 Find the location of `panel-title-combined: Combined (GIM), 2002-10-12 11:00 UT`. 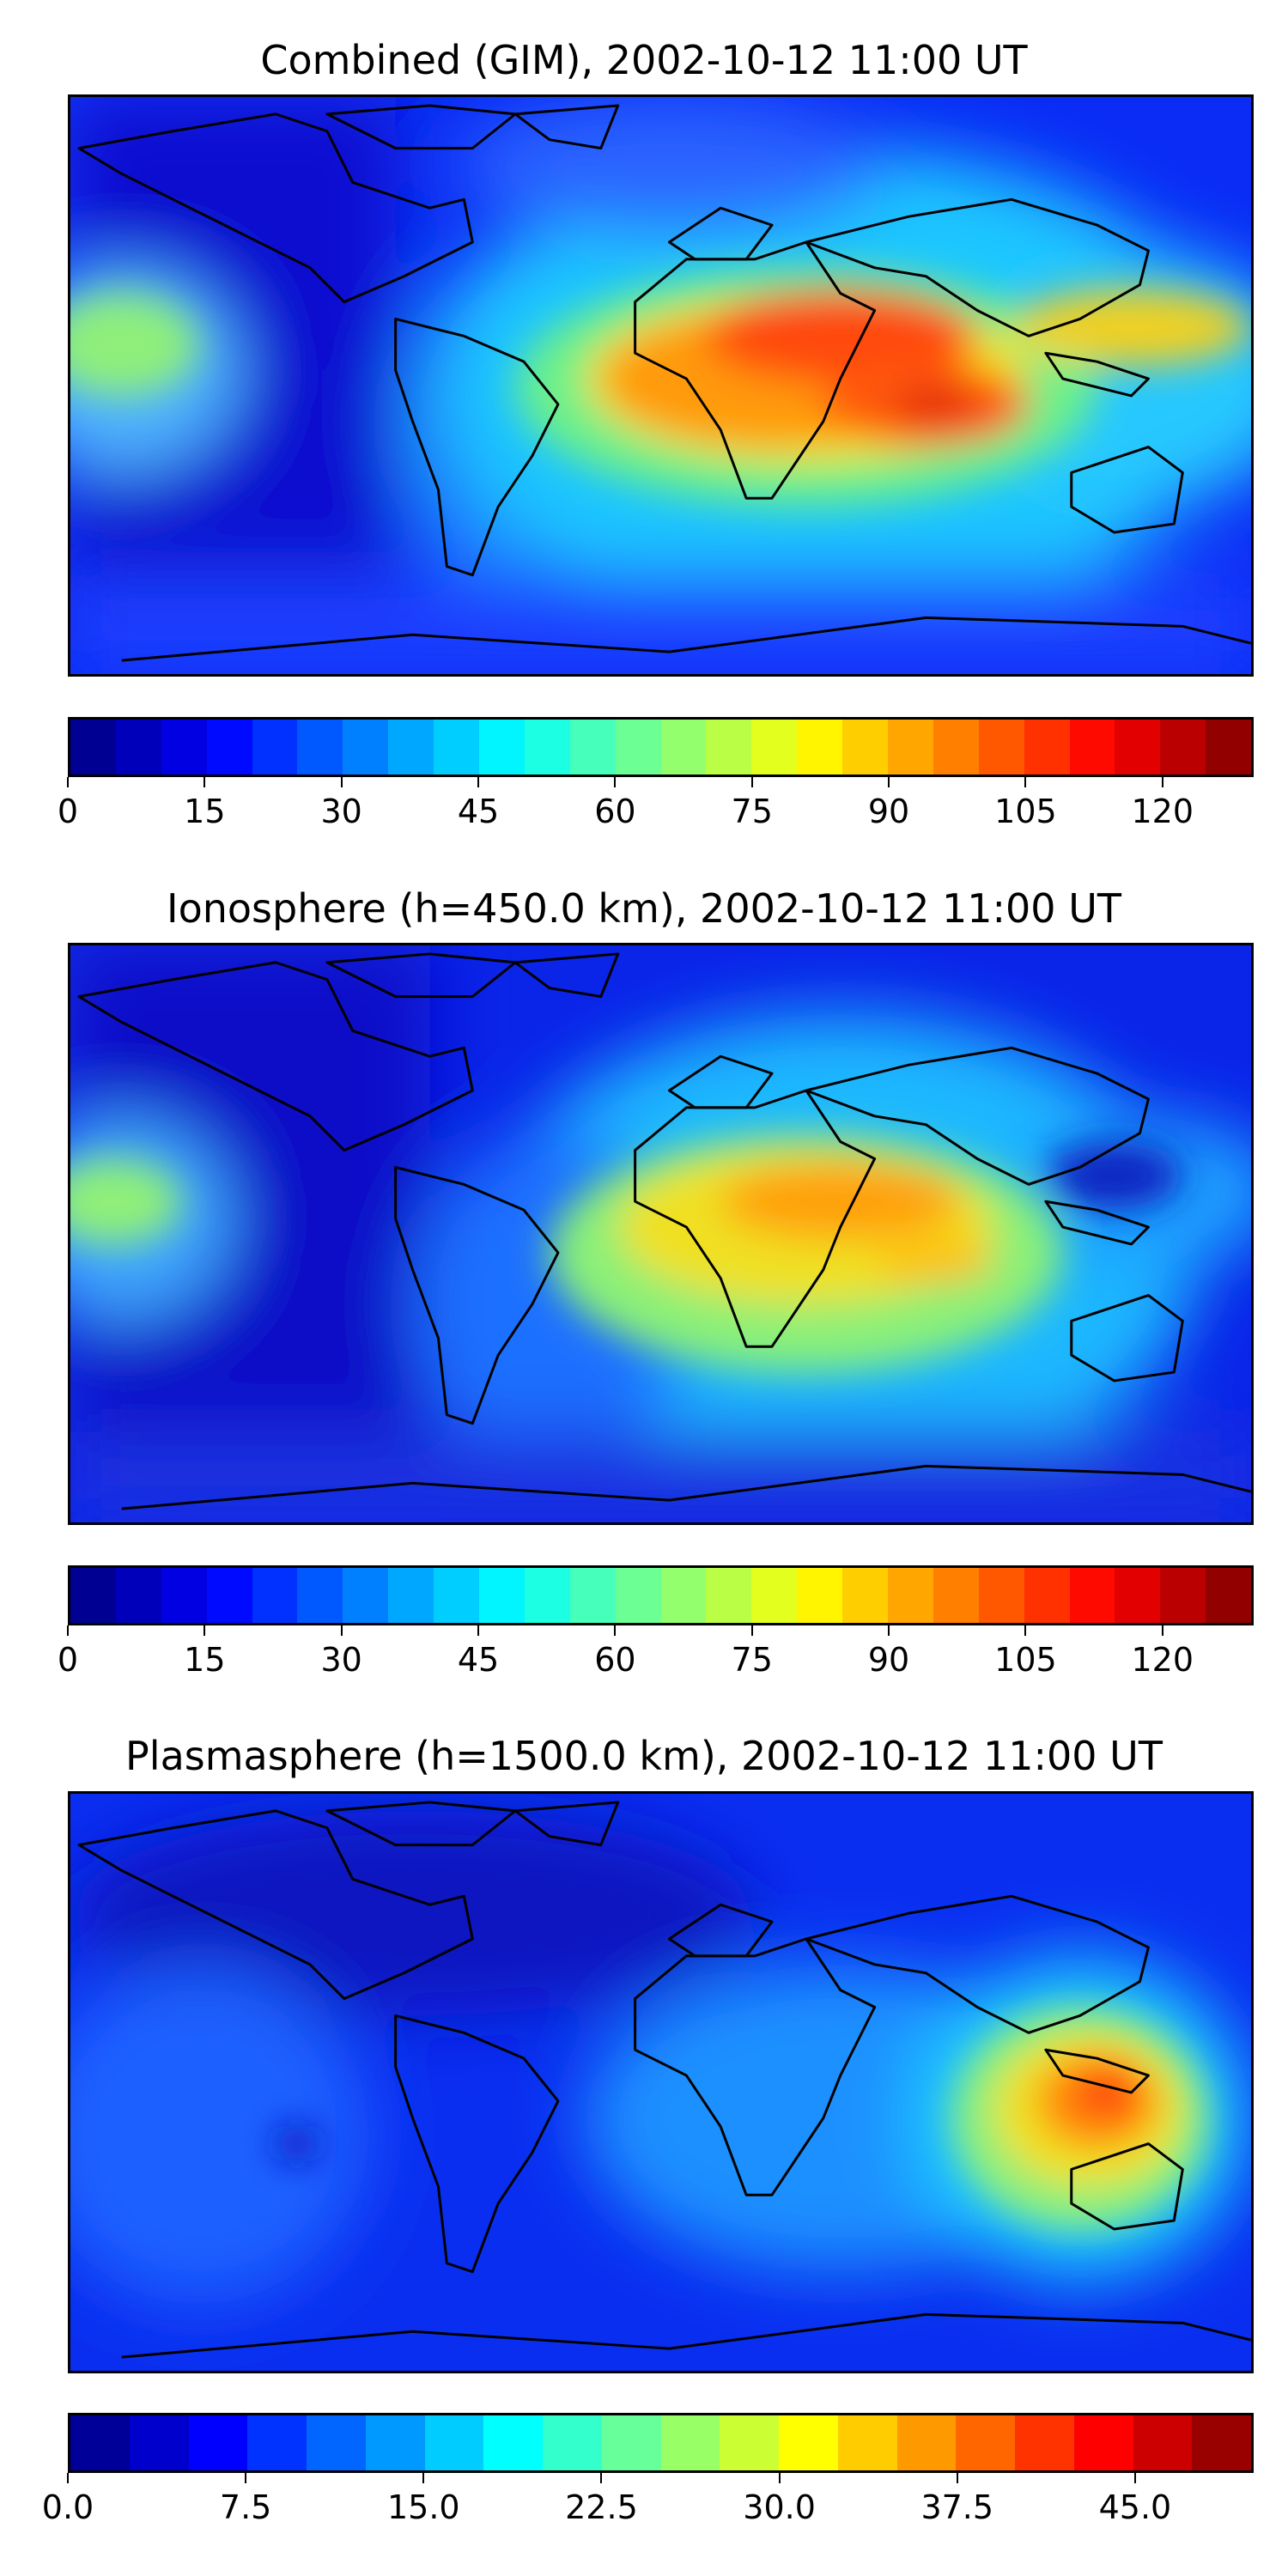

panel-title-combined: Combined (GIM), 2002-10-12 11:00 UT is located at coordinates (644, 60).